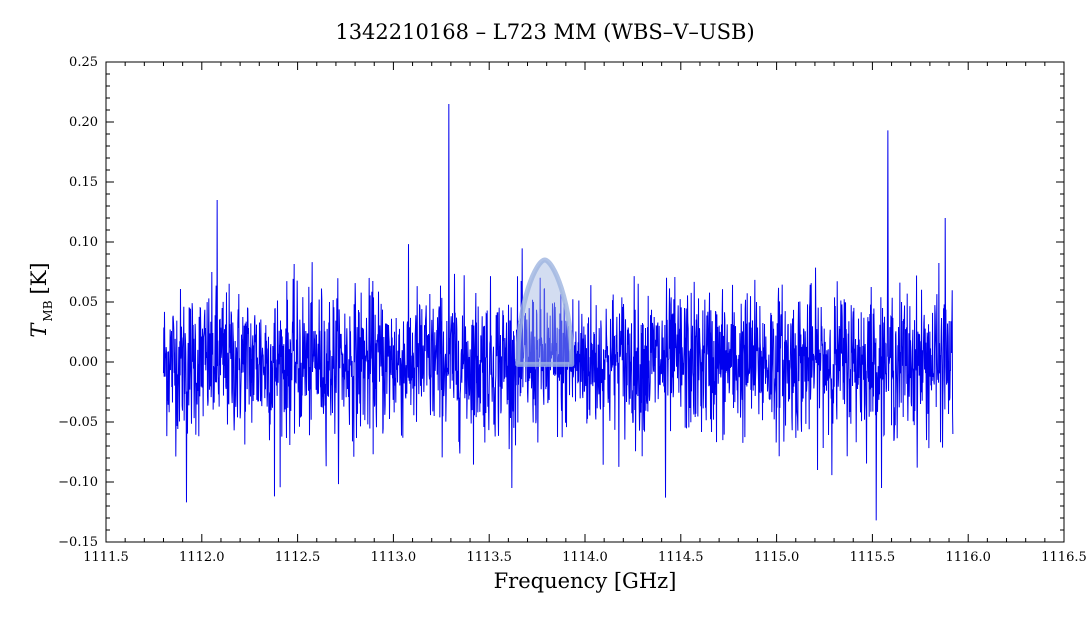 The width and height of the screenshot is (1090, 618). I want to click on x-tick-label: 1111.5, so click(106, 557).